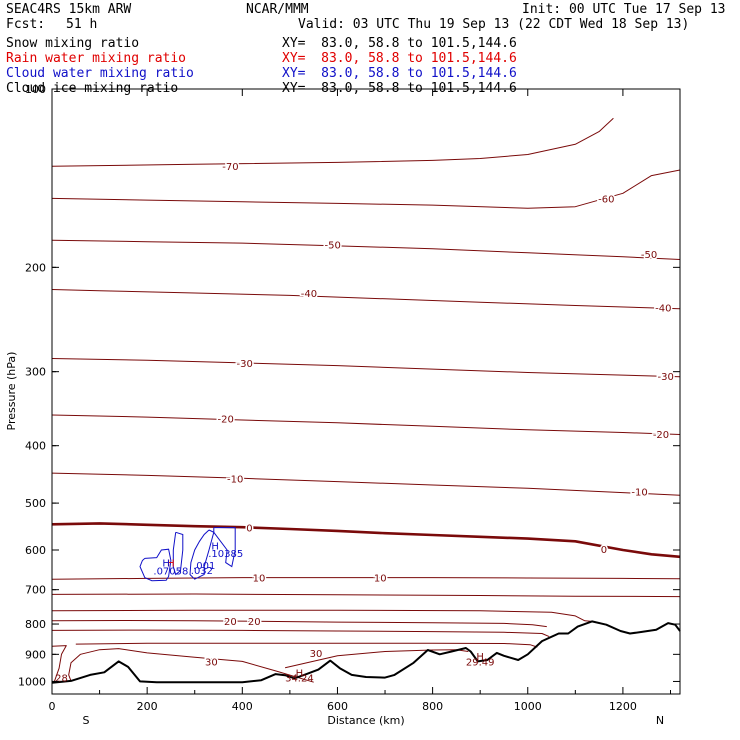 This screenshot has height=740, width=740. What do you see at coordinates (604, 550) in the screenshot?
I see `contour-label-13: 0` at bounding box center [604, 550].